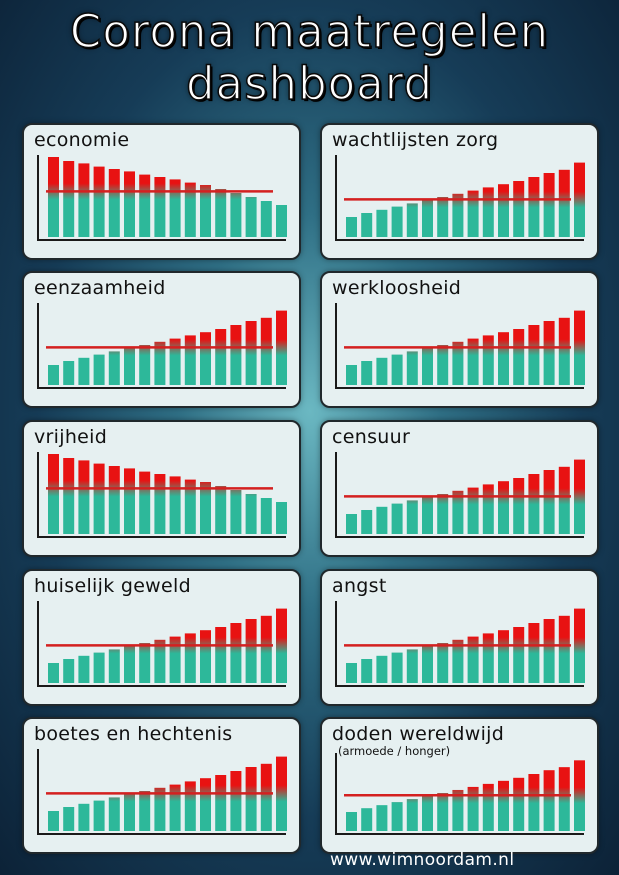 The width and height of the screenshot is (619, 875). Describe the element at coordinates (418, 734) in the screenshot. I see `chart-title: doden wereldwijd` at that location.